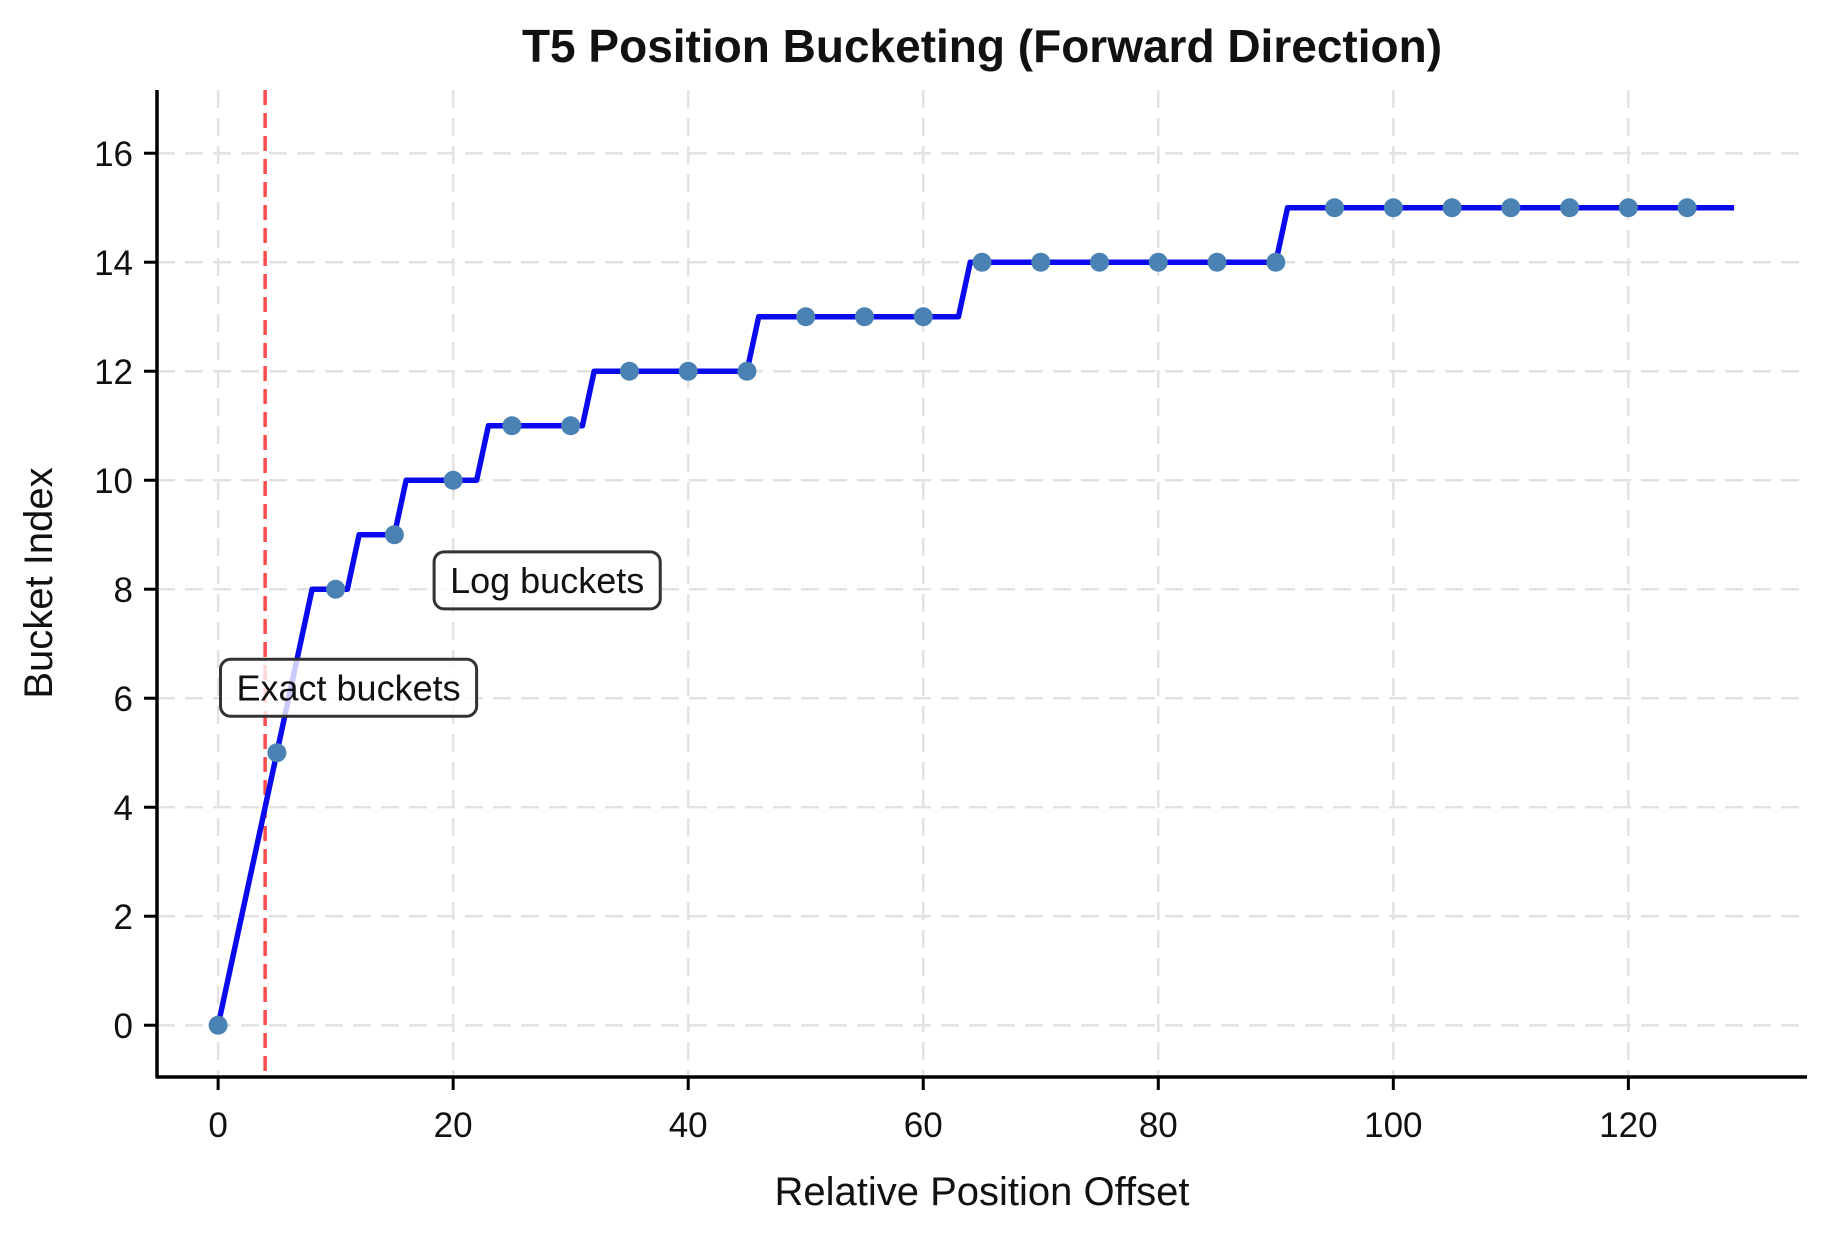 The width and height of the screenshot is (1834, 1234). I want to click on marker-point-x30, so click(571, 426).